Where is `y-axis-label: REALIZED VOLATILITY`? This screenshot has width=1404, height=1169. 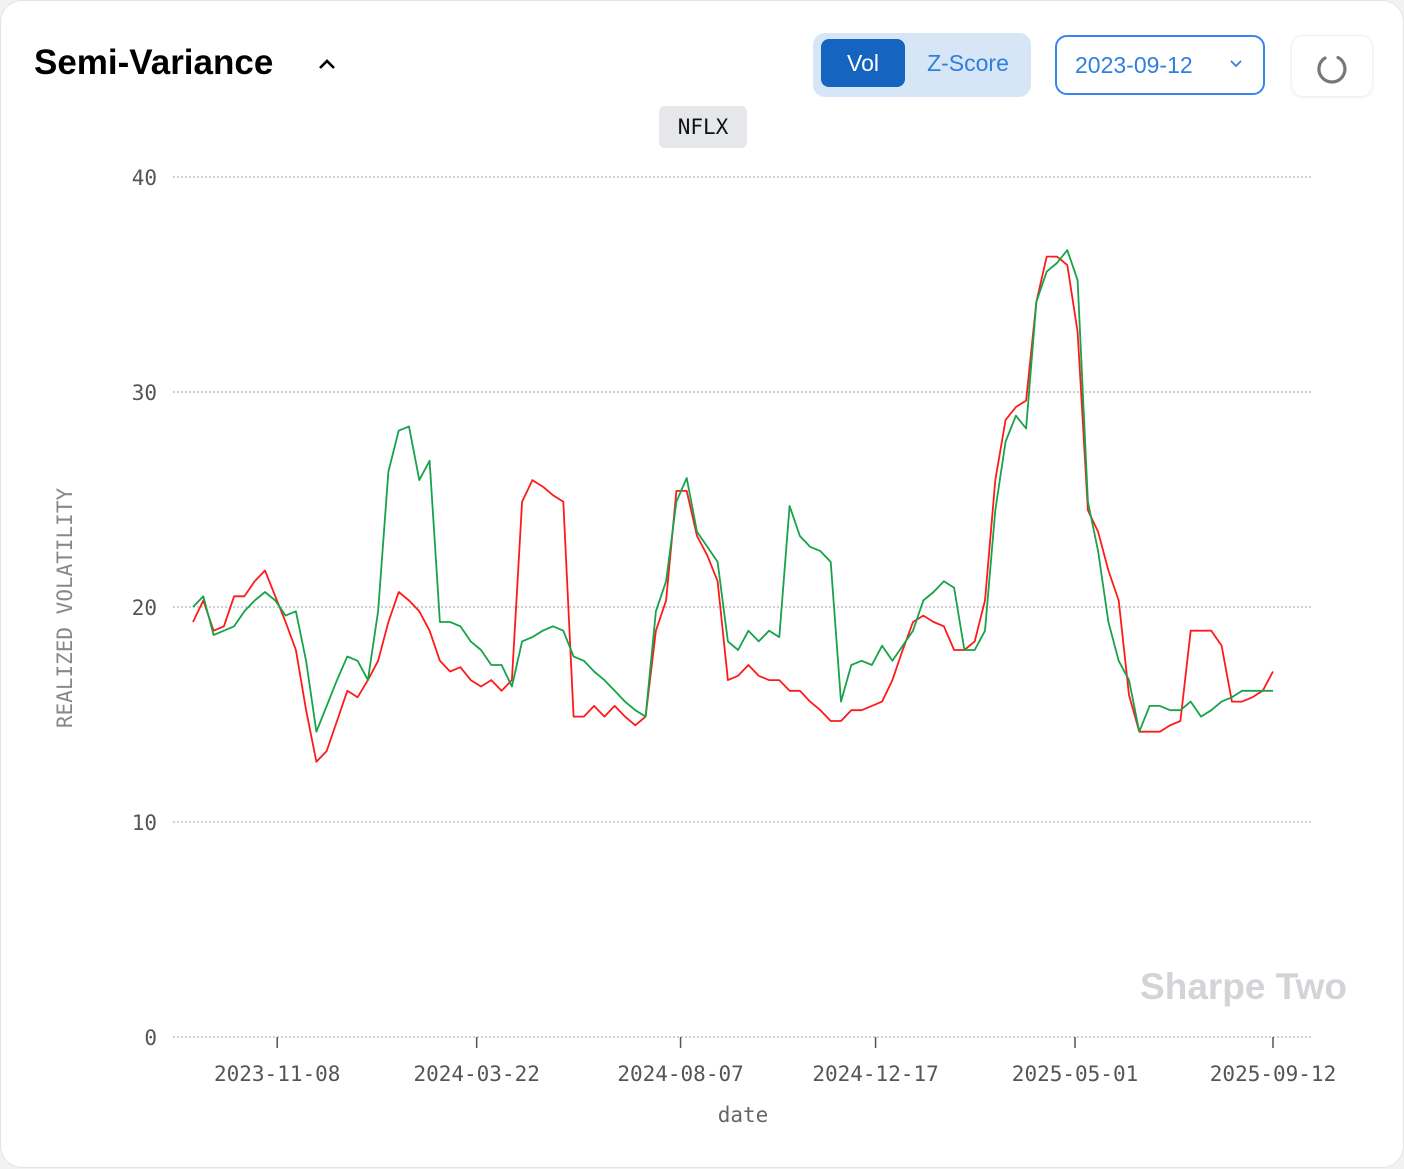 y-axis-label: REALIZED VOLATILITY is located at coordinates (65, 608).